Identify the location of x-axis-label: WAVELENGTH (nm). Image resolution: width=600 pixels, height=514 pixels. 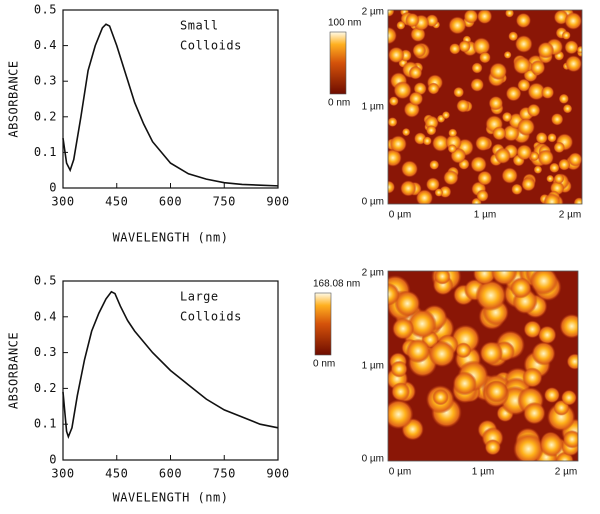
(171, 238).